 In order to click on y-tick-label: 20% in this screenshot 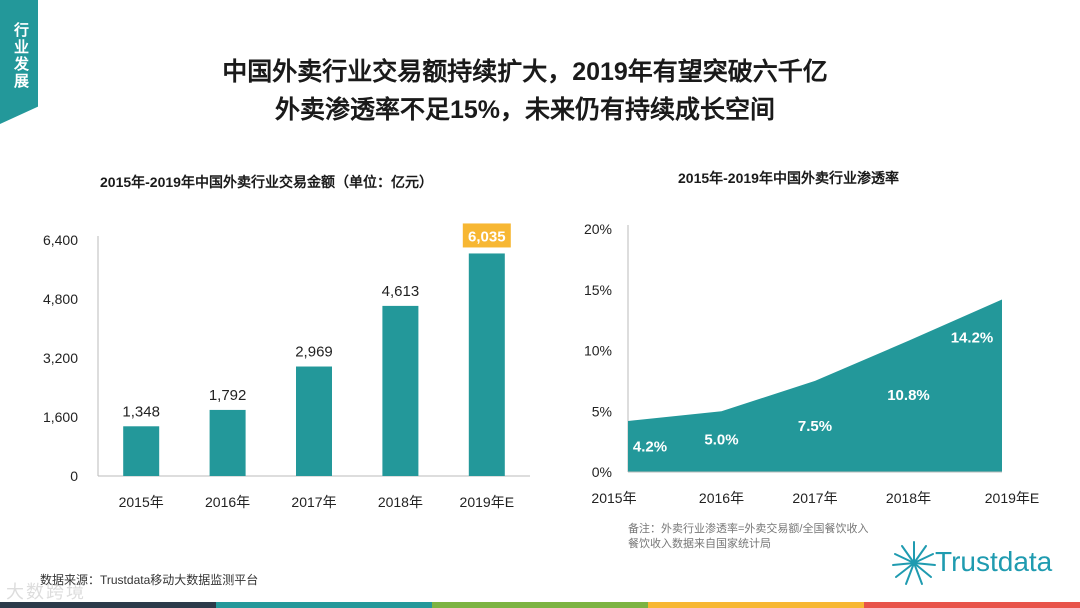, I will do `click(598, 229)`.